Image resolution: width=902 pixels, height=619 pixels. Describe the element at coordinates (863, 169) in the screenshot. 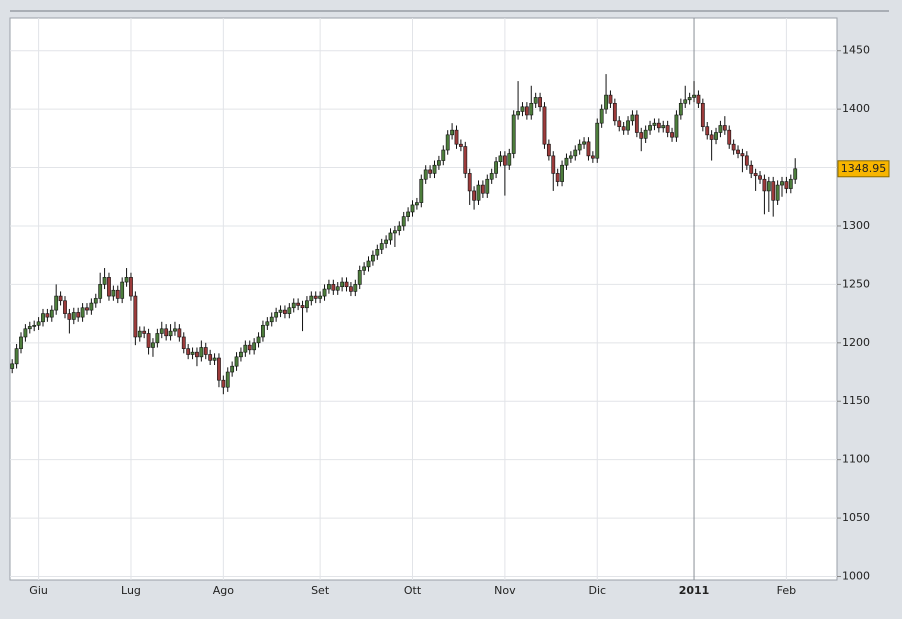

I see `last-value-box` at that location.